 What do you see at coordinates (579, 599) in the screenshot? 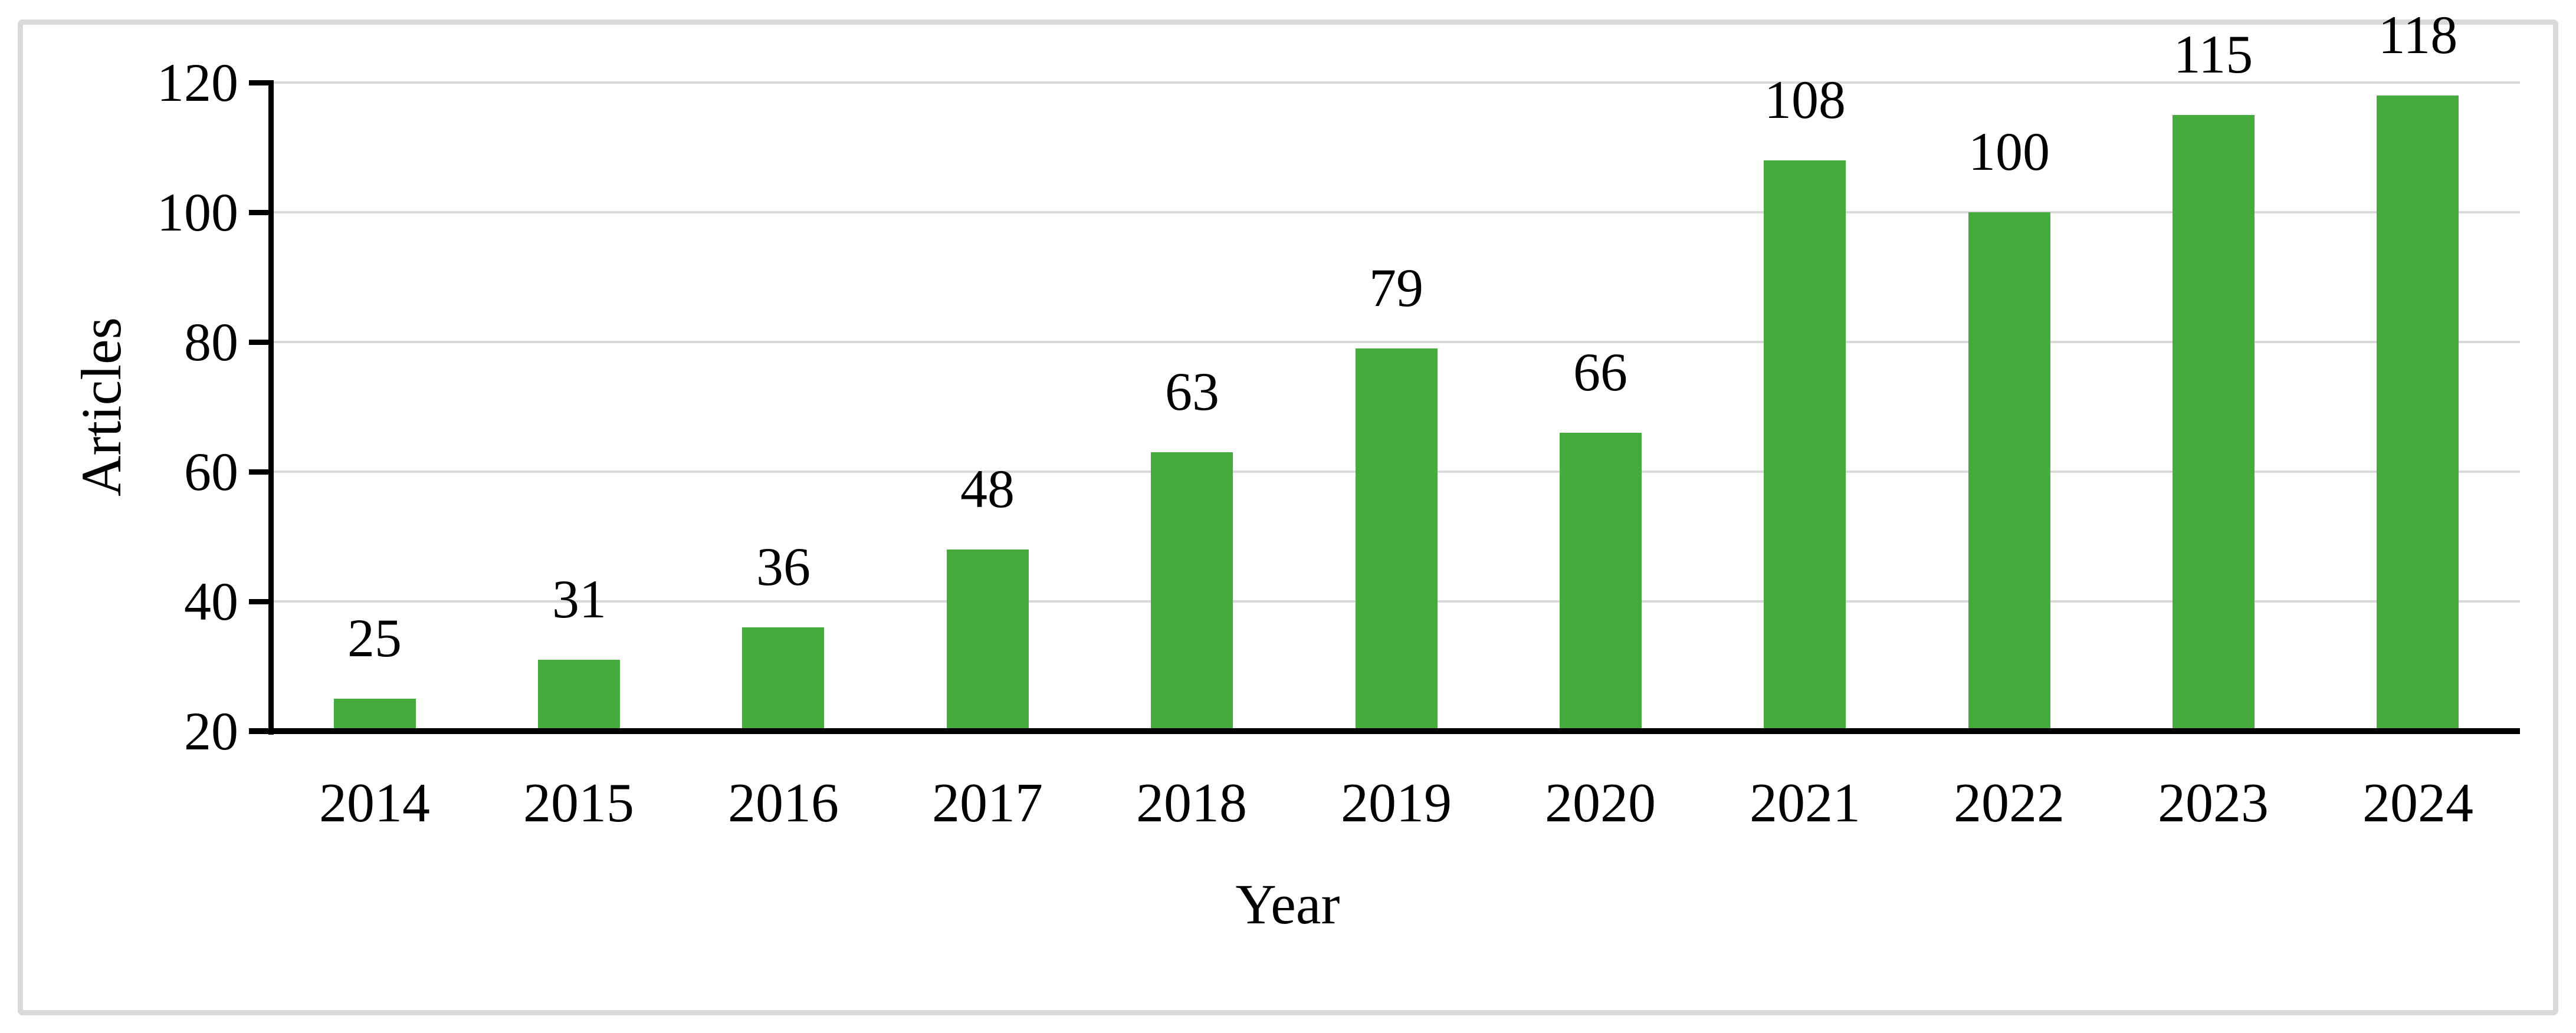
I see `bar-value-label: 31` at bounding box center [579, 599].